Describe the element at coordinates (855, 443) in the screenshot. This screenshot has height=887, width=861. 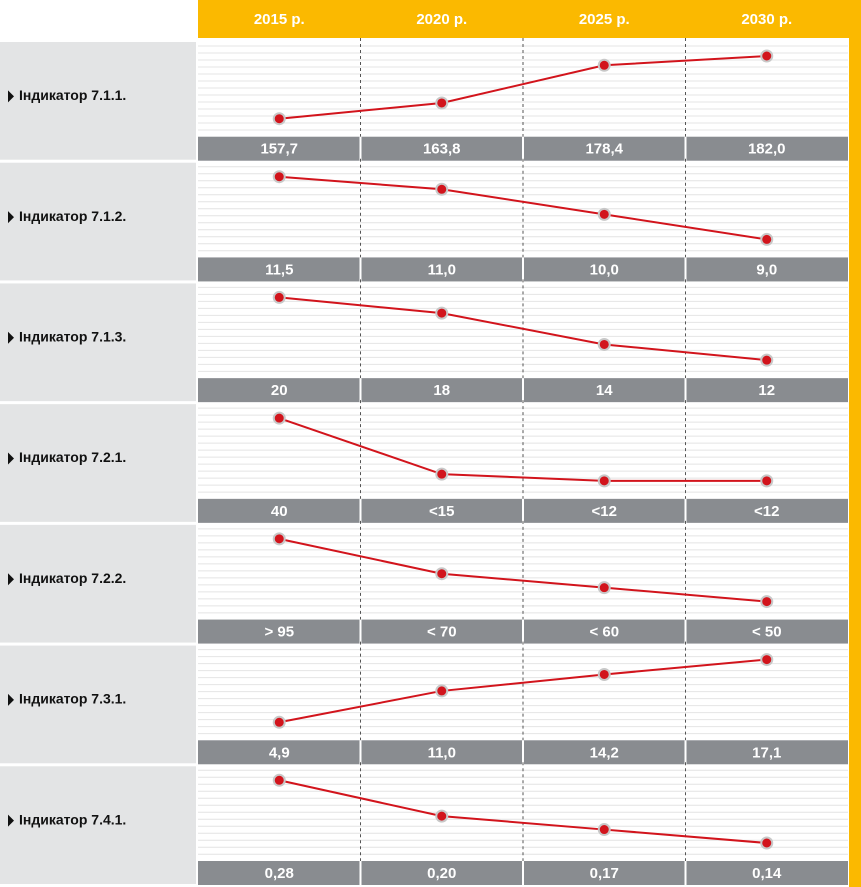
I see `right-border` at that location.